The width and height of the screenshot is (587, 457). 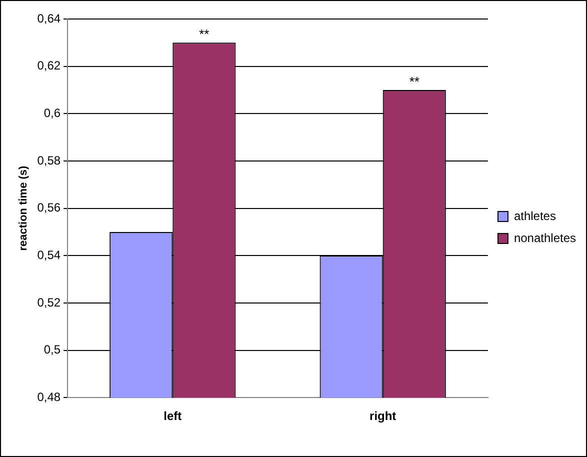 What do you see at coordinates (49, 65) in the screenshot?
I see `y-tick-label: 0,62` at bounding box center [49, 65].